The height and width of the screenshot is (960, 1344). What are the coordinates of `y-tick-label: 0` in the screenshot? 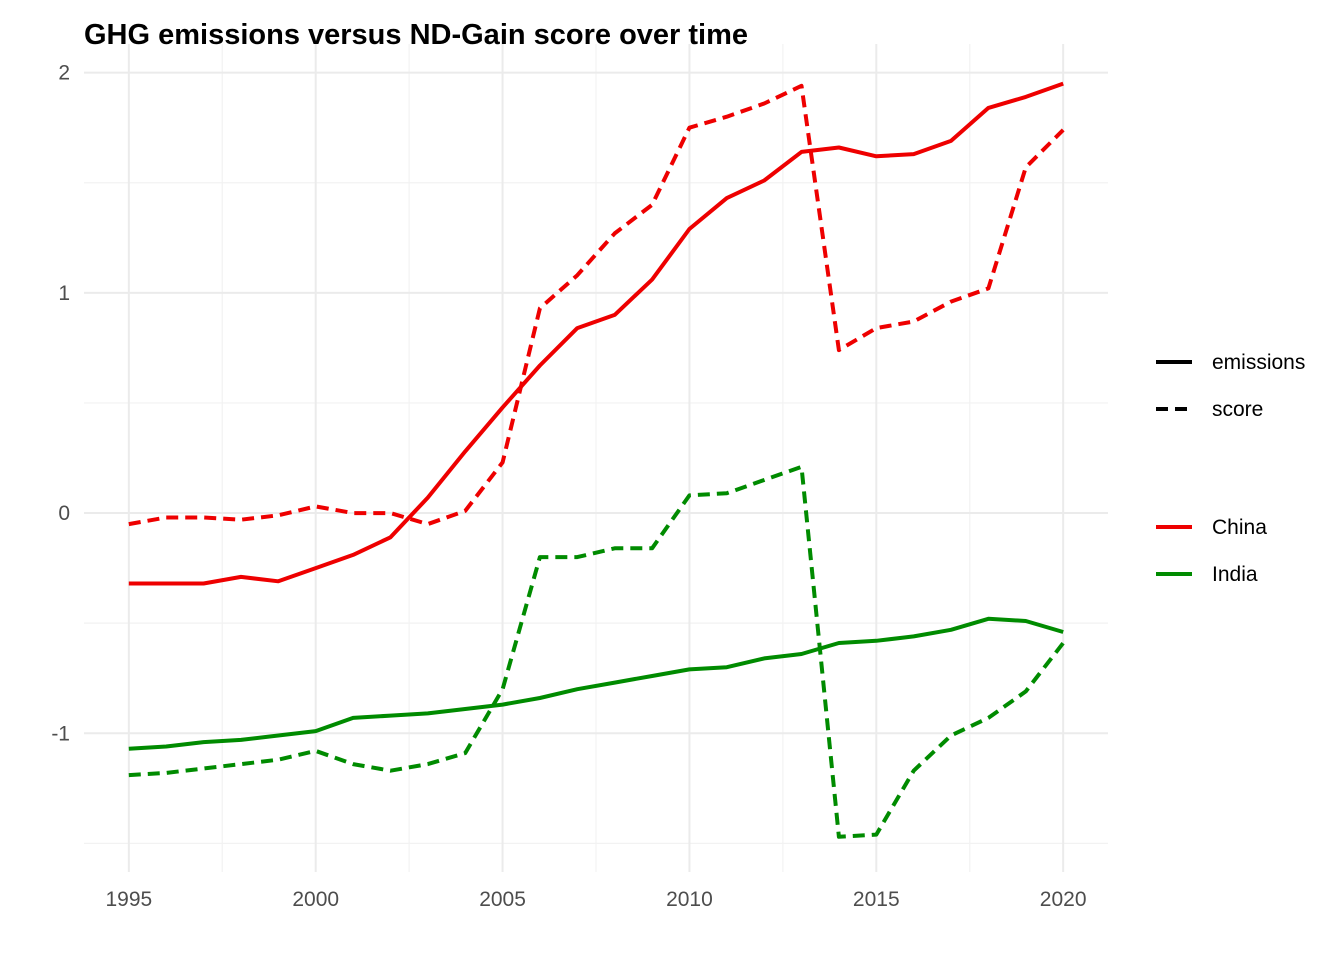 It's located at (64, 513).